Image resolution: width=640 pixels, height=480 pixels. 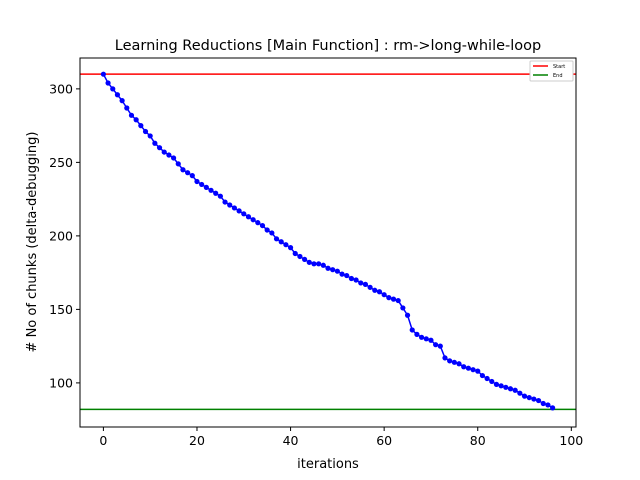 What do you see at coordinates (197, 440) in the screenshot?
I see `x-tick-label: 20` at bounding box center [197, 440].